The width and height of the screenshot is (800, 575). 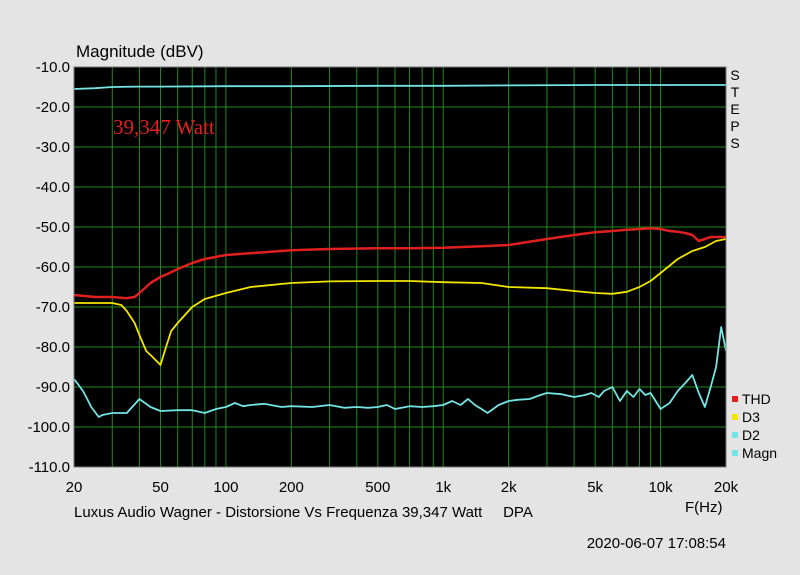 What do you see at coordinates (759, 453) in the screenshot?
I see `legend-label-magn: Magn` at bounding box center [759, 453].